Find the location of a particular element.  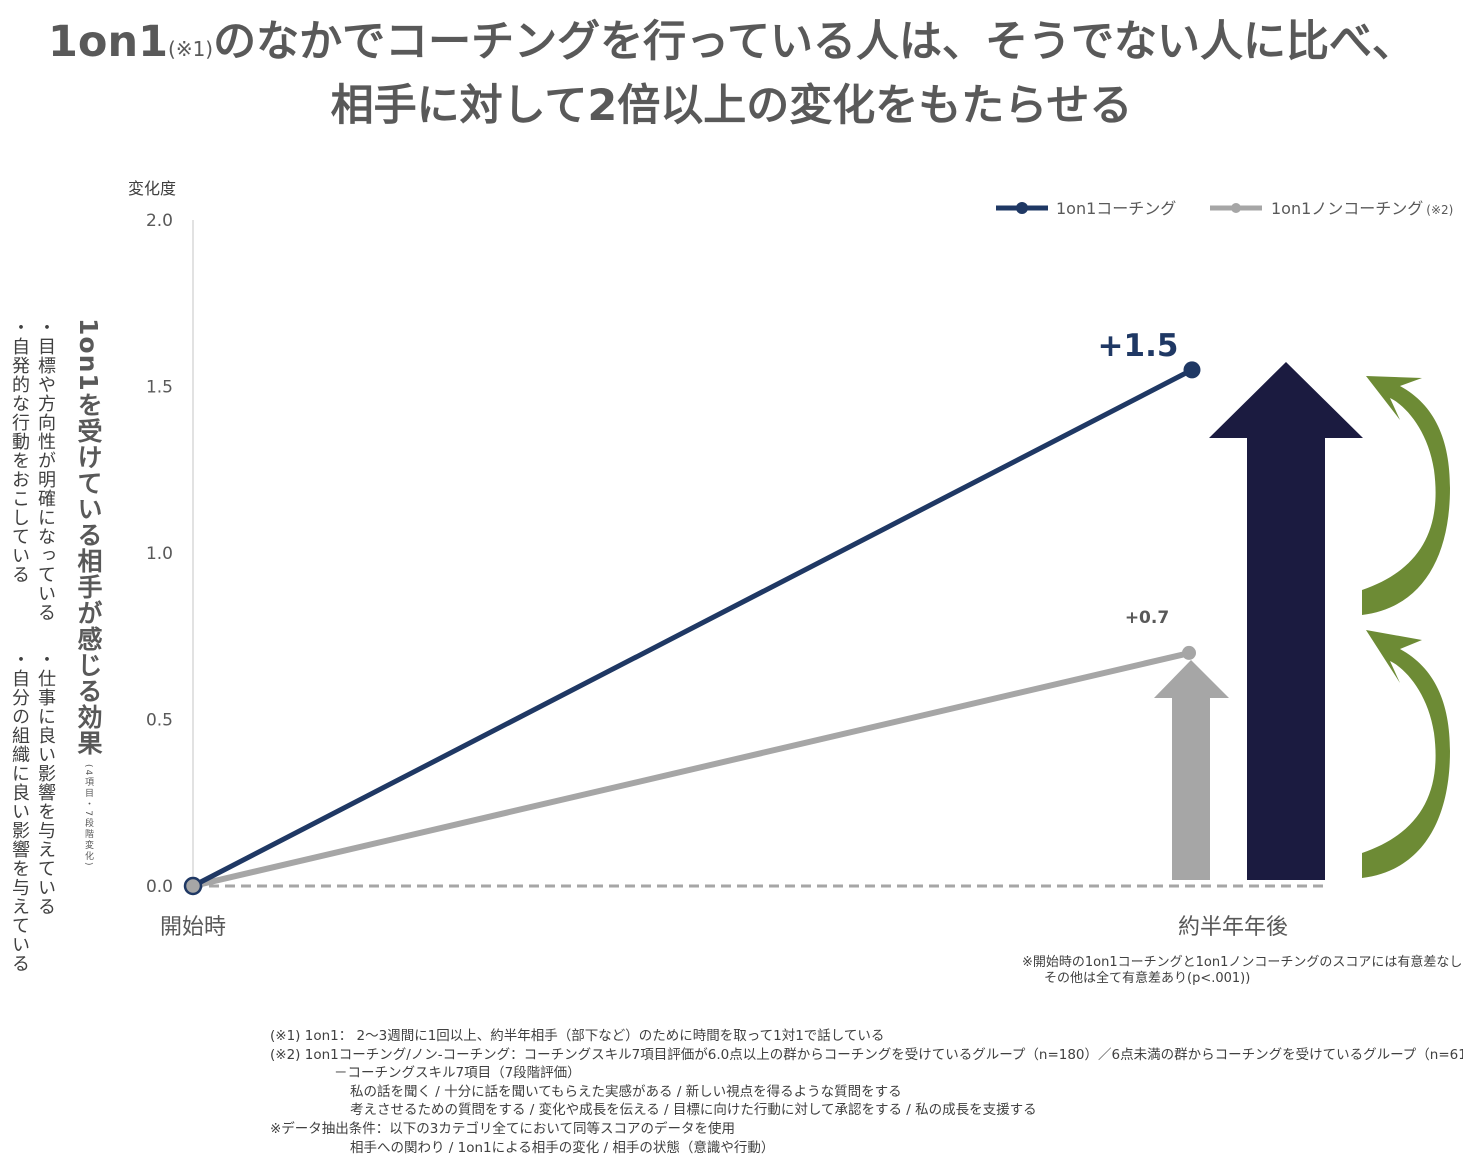

significance-note-line: その他は全て有意差あり(p<.001)) is located at coordinates (1147, 978).